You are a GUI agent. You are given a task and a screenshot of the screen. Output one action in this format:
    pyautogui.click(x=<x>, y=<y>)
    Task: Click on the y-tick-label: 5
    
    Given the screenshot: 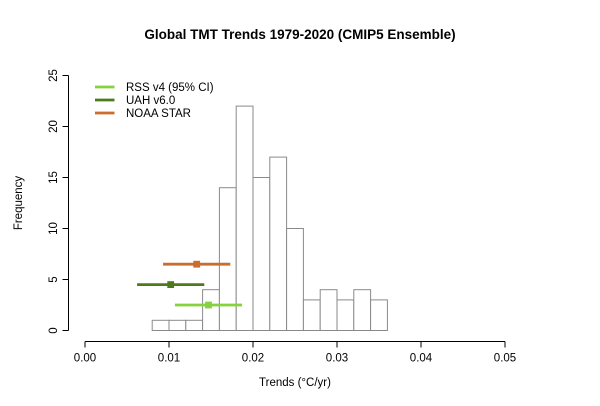 What is the action you would take?
    pyautogui.click(x=54, y=279)
    